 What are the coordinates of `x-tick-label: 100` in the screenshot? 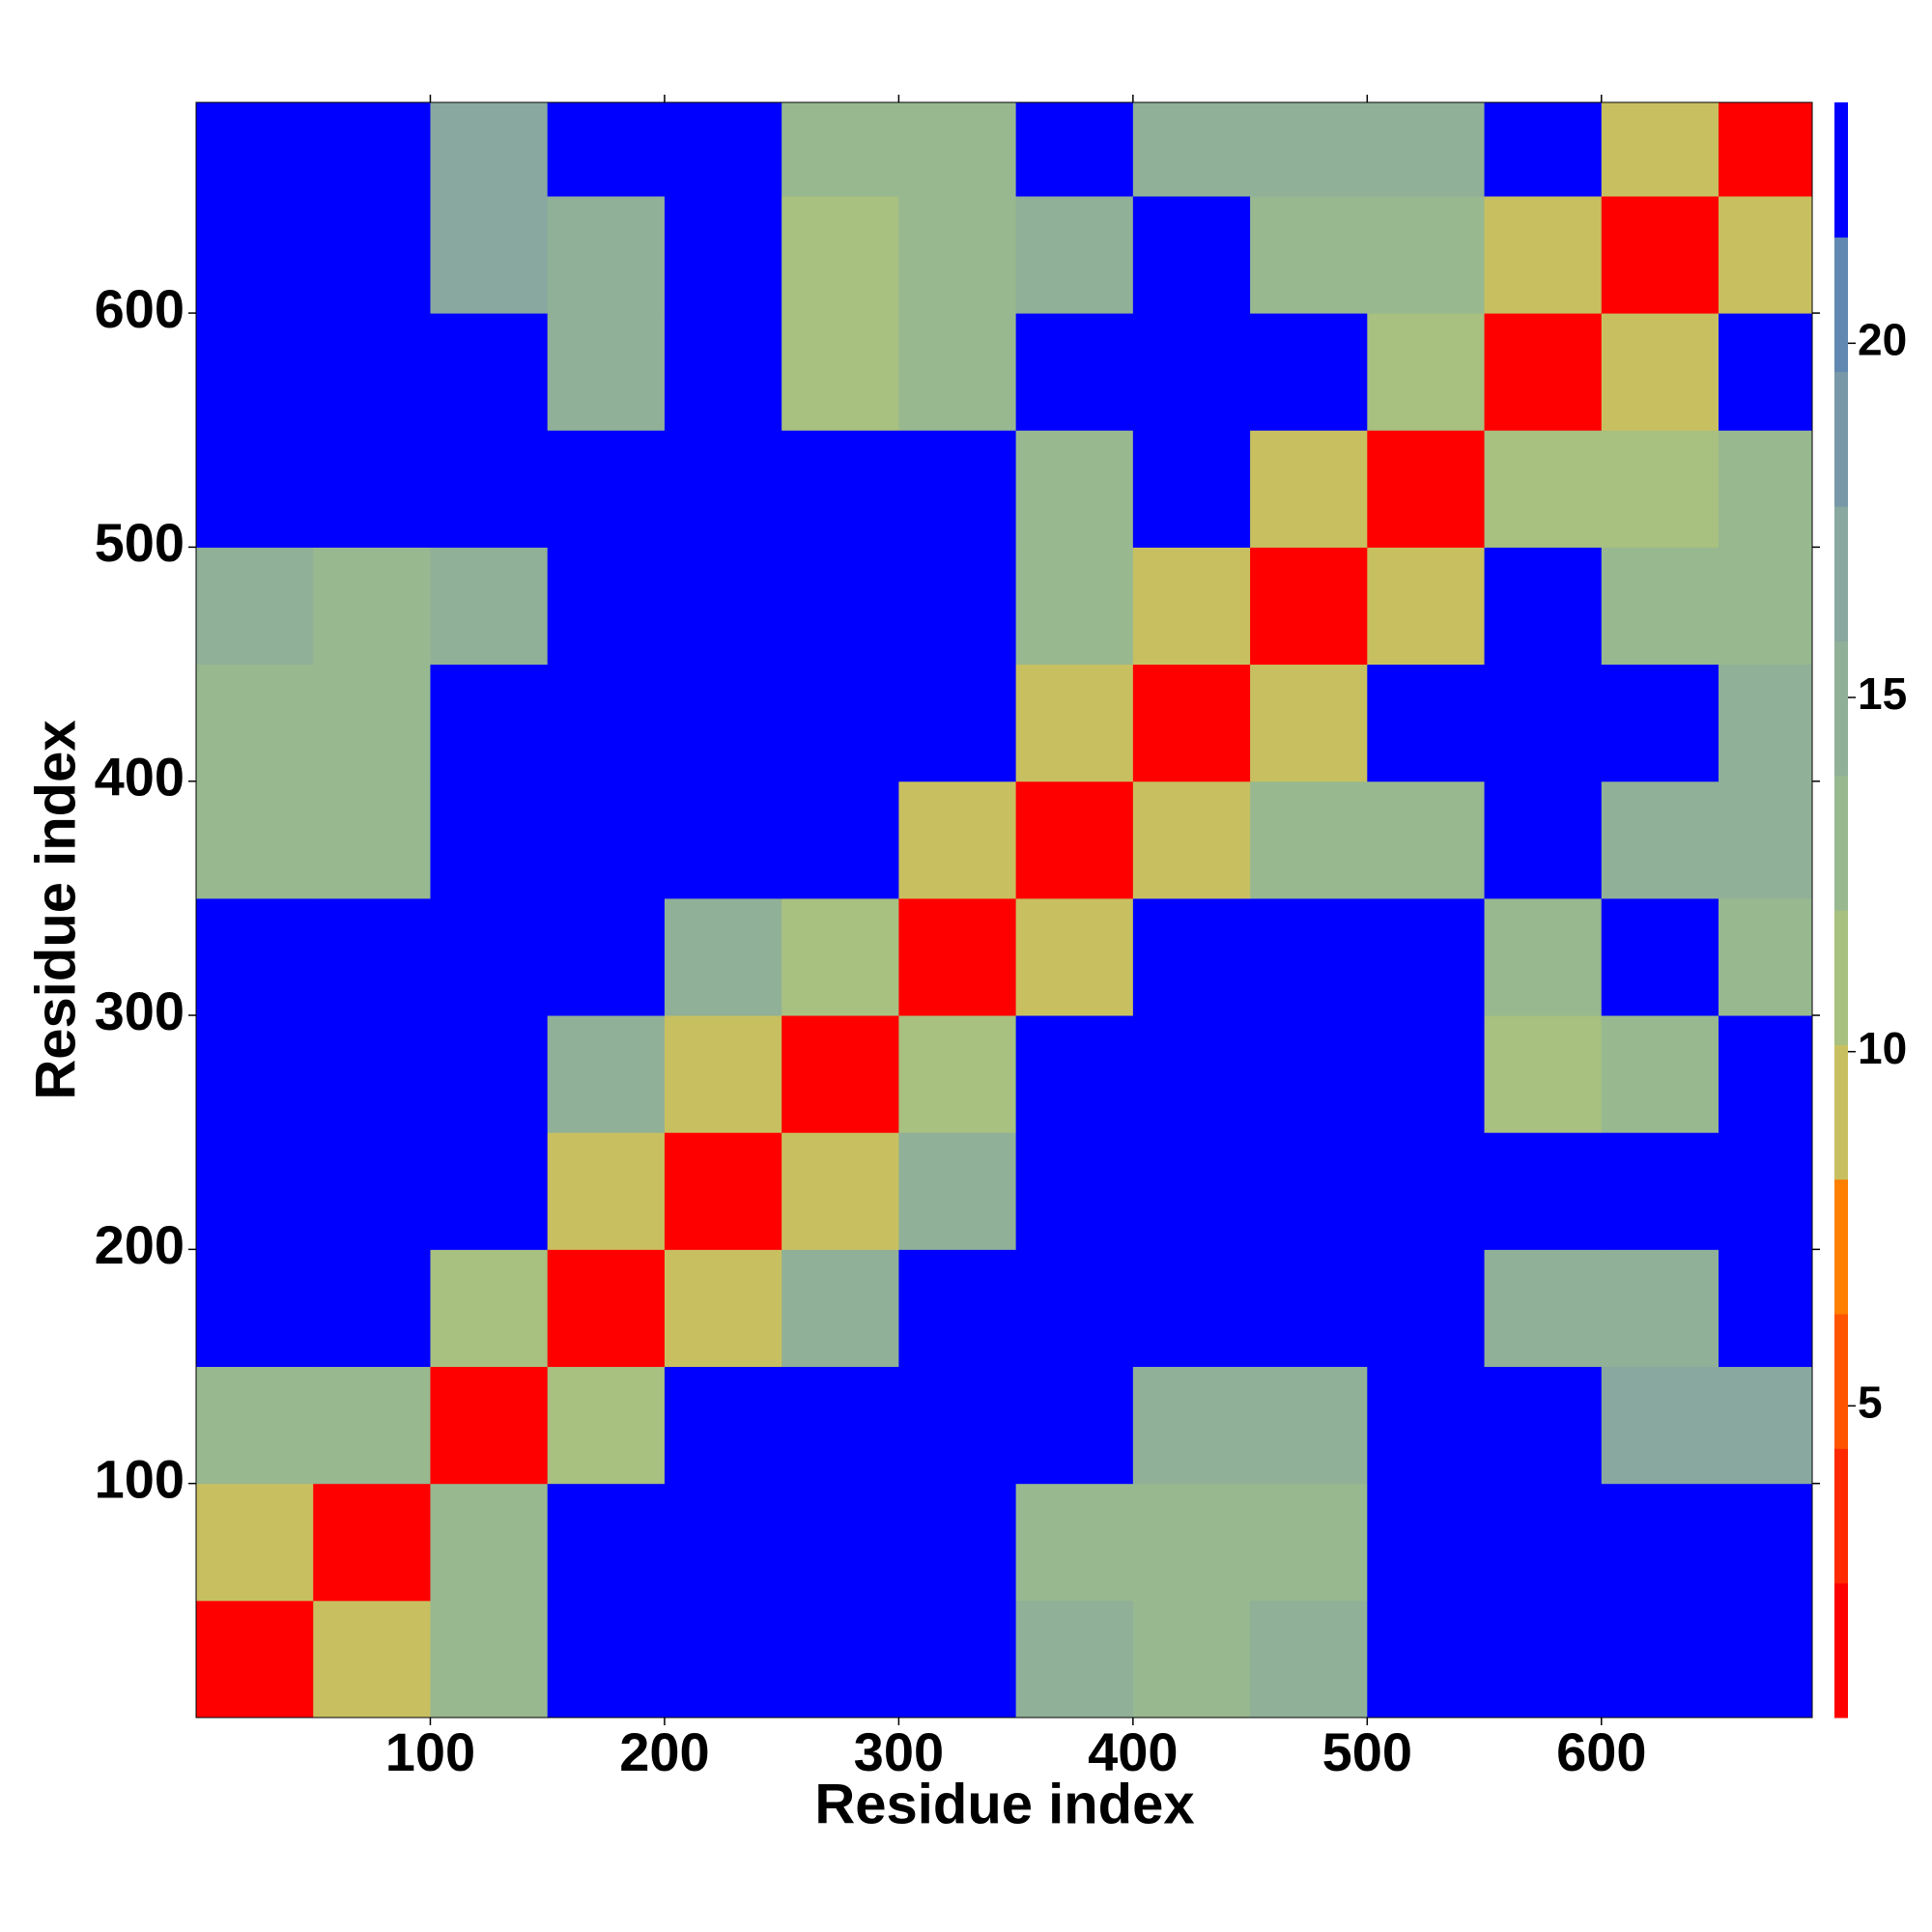 It's located at (430, 1751).